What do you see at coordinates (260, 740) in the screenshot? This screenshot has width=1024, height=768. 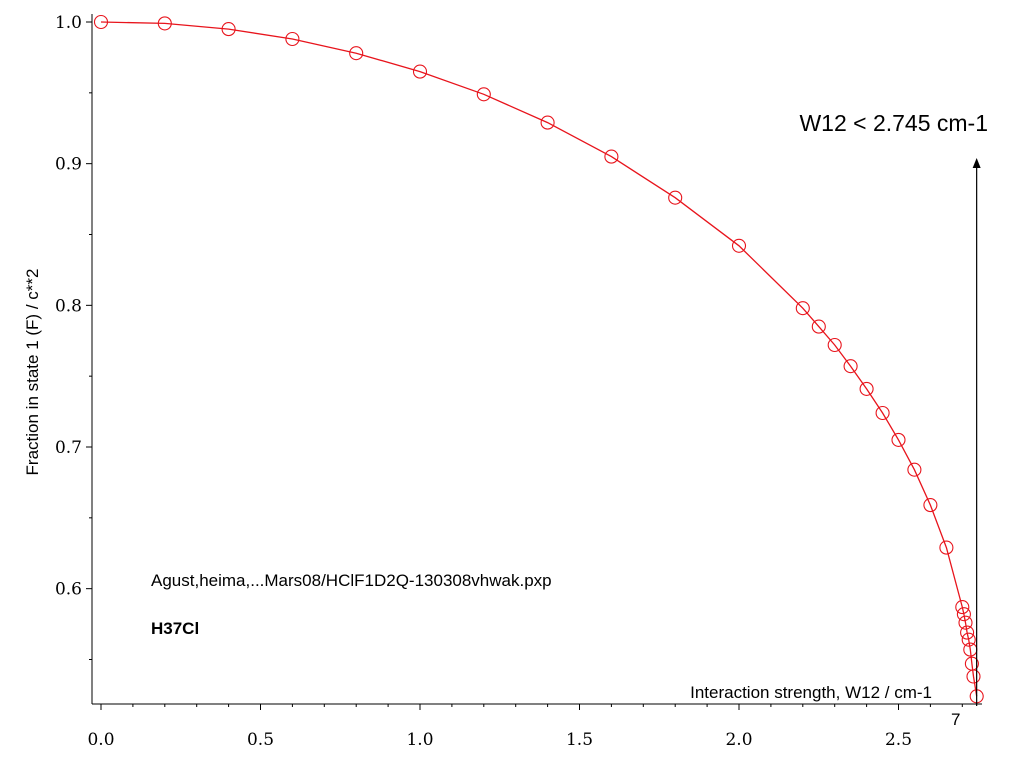 I see `x-tick-label: 0.5` at bounding box center [260, 740].